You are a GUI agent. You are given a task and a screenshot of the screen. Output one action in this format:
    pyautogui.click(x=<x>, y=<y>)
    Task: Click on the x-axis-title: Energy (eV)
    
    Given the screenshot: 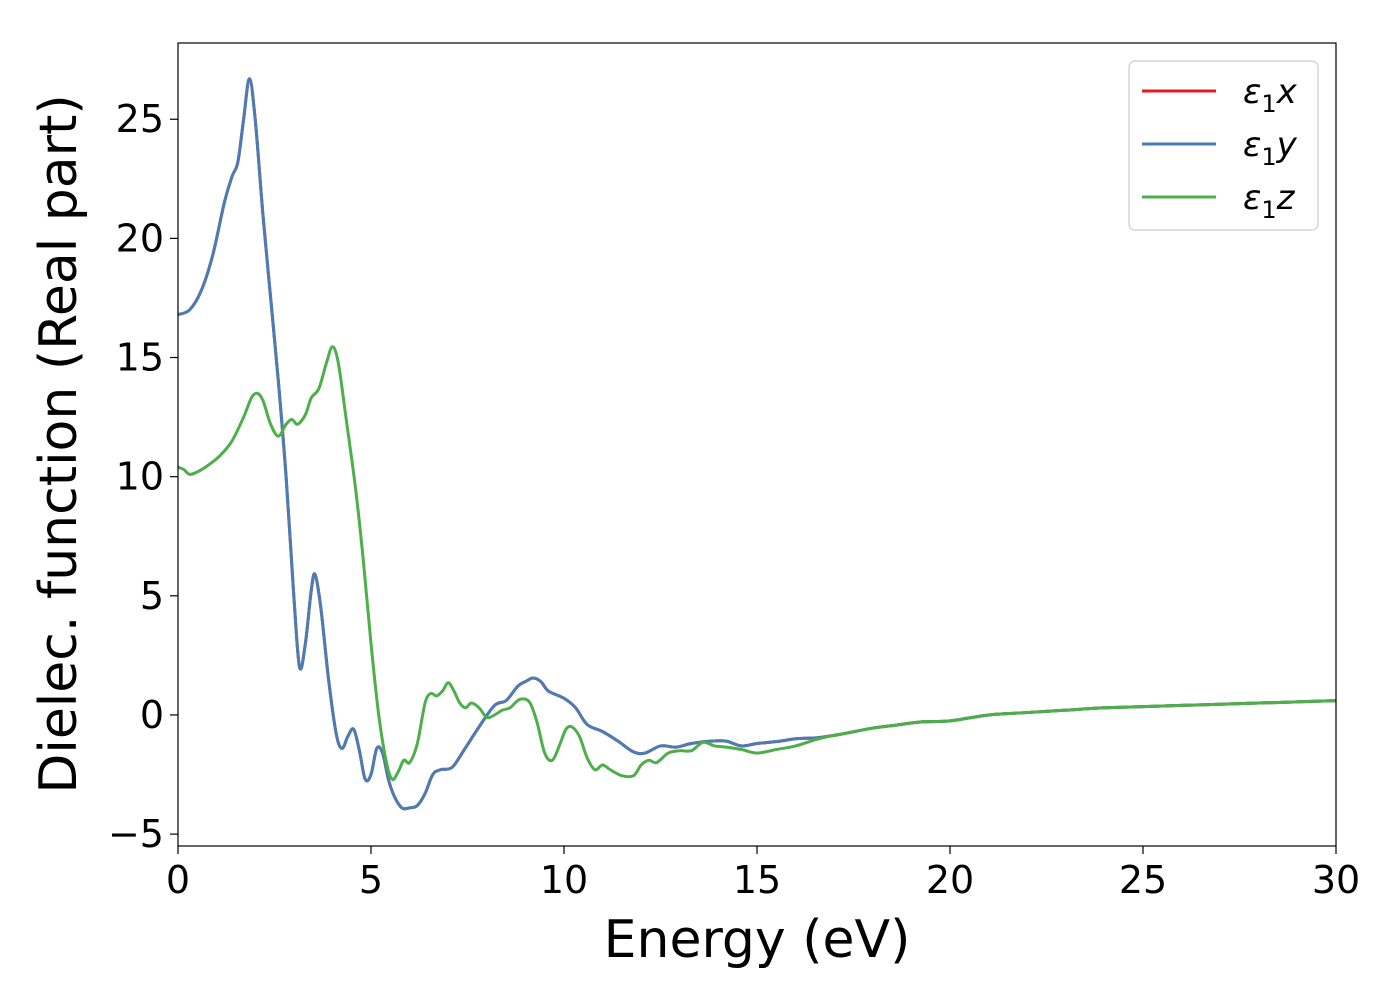 What is the action you would take?
    pyautogui.click(x=757, y=940)
    